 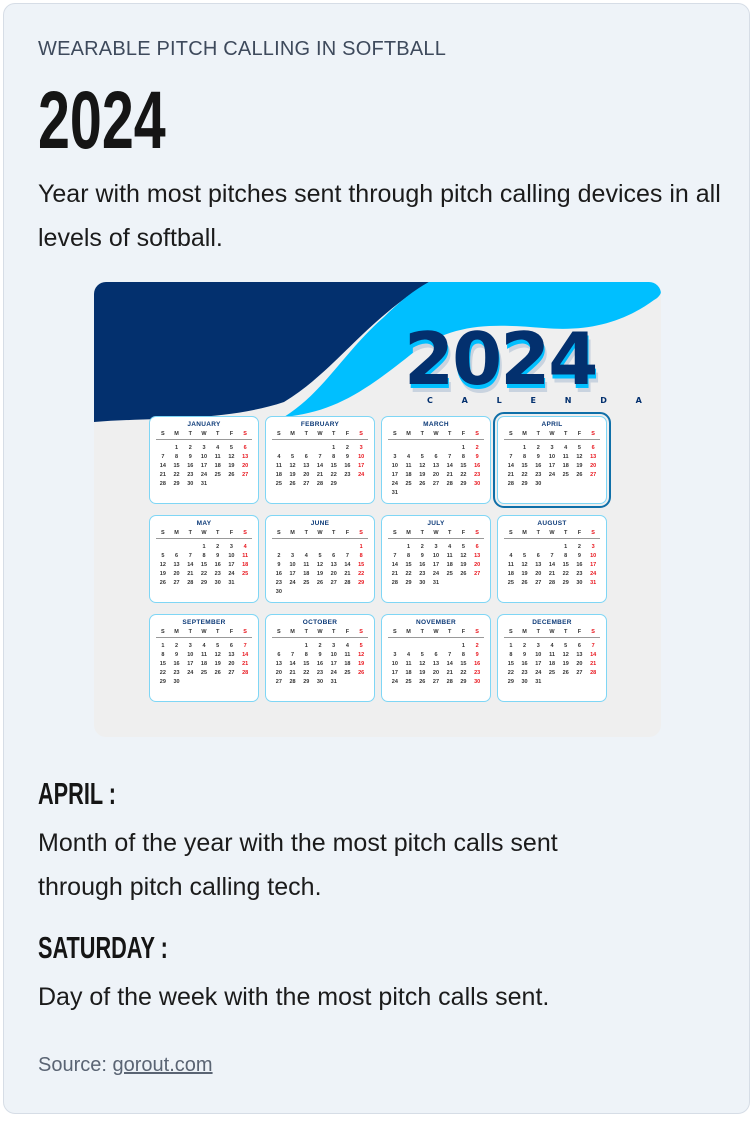 I want to click on source-link: gorout.com, so click(x=162, y=1065).